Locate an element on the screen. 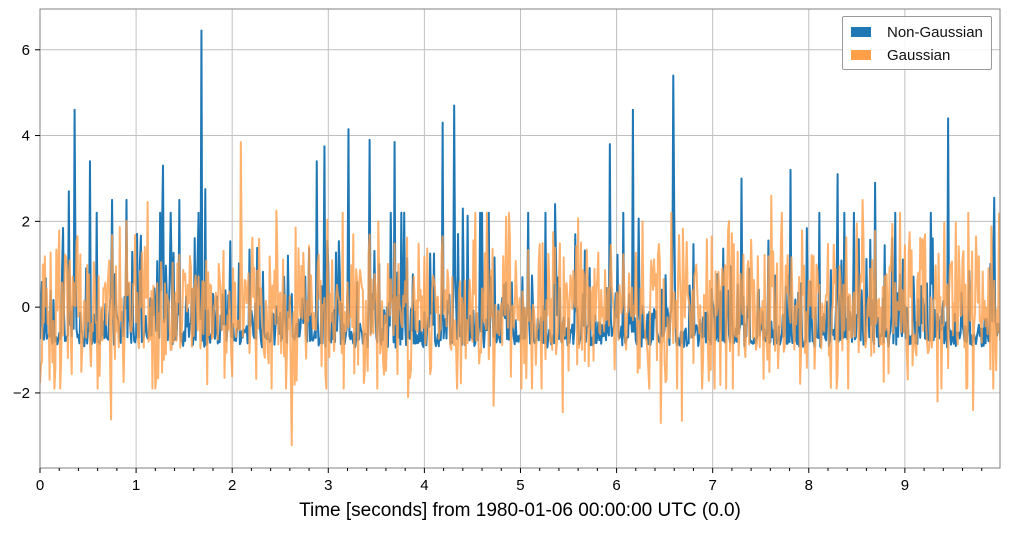  x-tick-label: 2 is located at coordinates (232, 485).